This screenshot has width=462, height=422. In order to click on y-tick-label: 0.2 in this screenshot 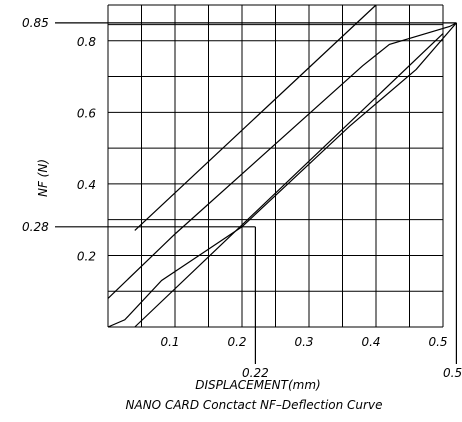, I will do `click(86, 256)`.